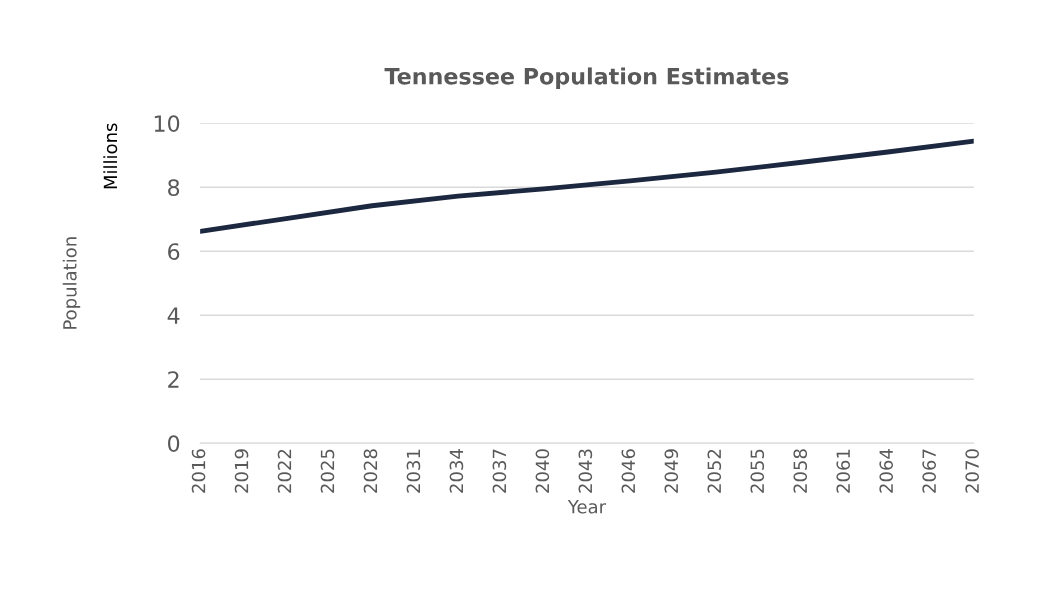  What do you see at coordinates (542, 471) in the screenshot?
I see `x-tick-label: 2040` at bounding box center [542, 471].